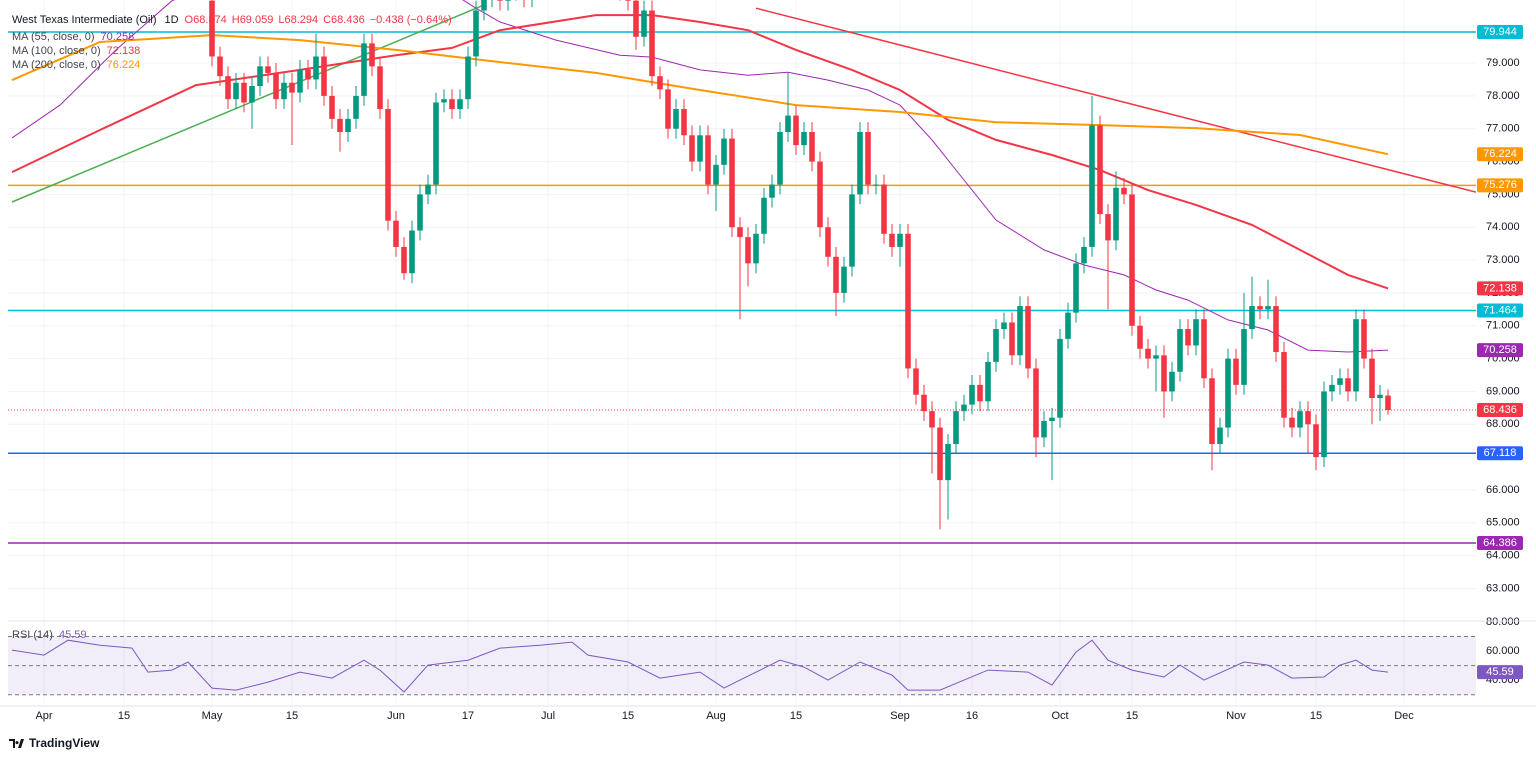 This screenshot has width=1536, height=759. I want to click on price-label: 68.436, so click(1500, 410).